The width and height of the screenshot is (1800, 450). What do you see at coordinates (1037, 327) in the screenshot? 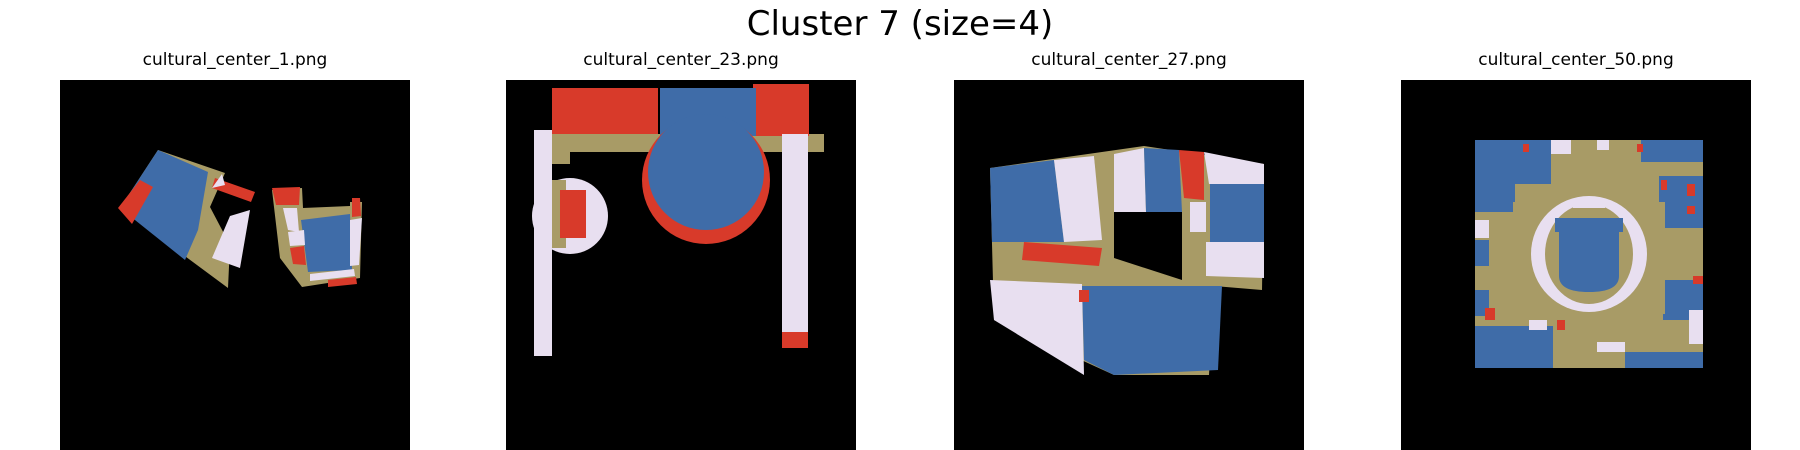
I see `floorplan-3-room-white-f` at bounding box center [1037, 327].